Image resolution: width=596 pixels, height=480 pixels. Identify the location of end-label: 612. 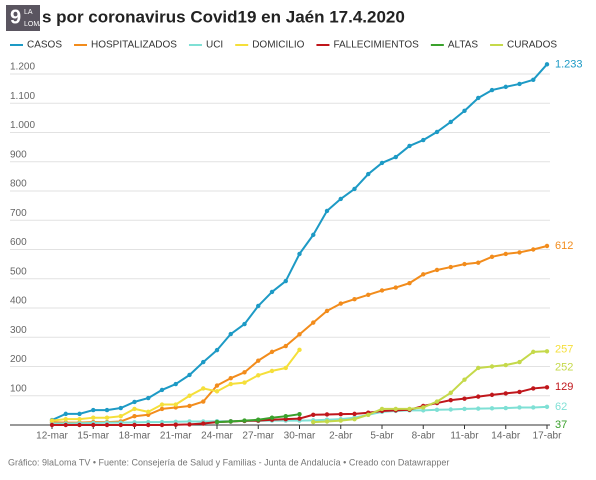
(564, 246).